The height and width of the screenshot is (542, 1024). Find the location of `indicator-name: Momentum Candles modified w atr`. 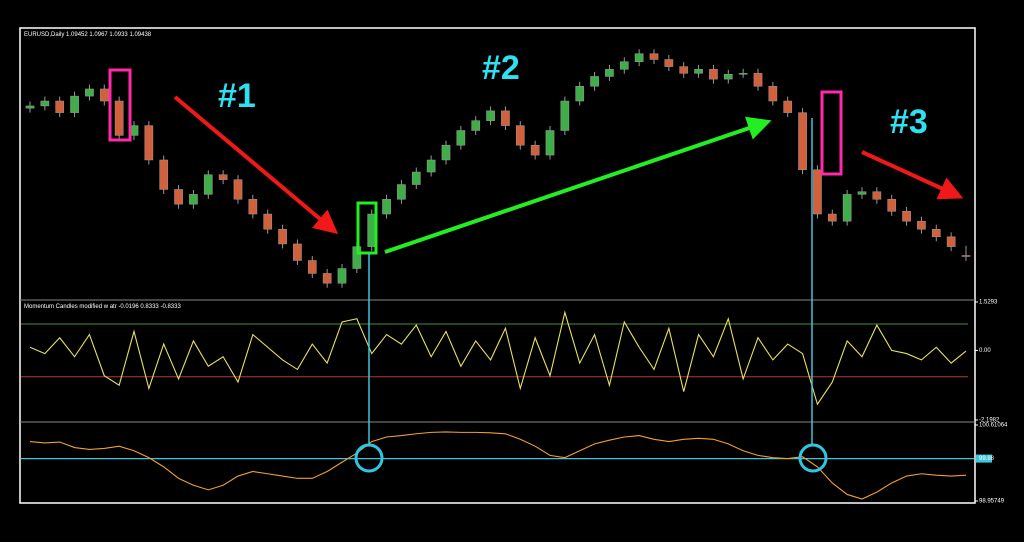

indicator-name: Momentum Candles modified w atr is located at coordinates (70, 307).